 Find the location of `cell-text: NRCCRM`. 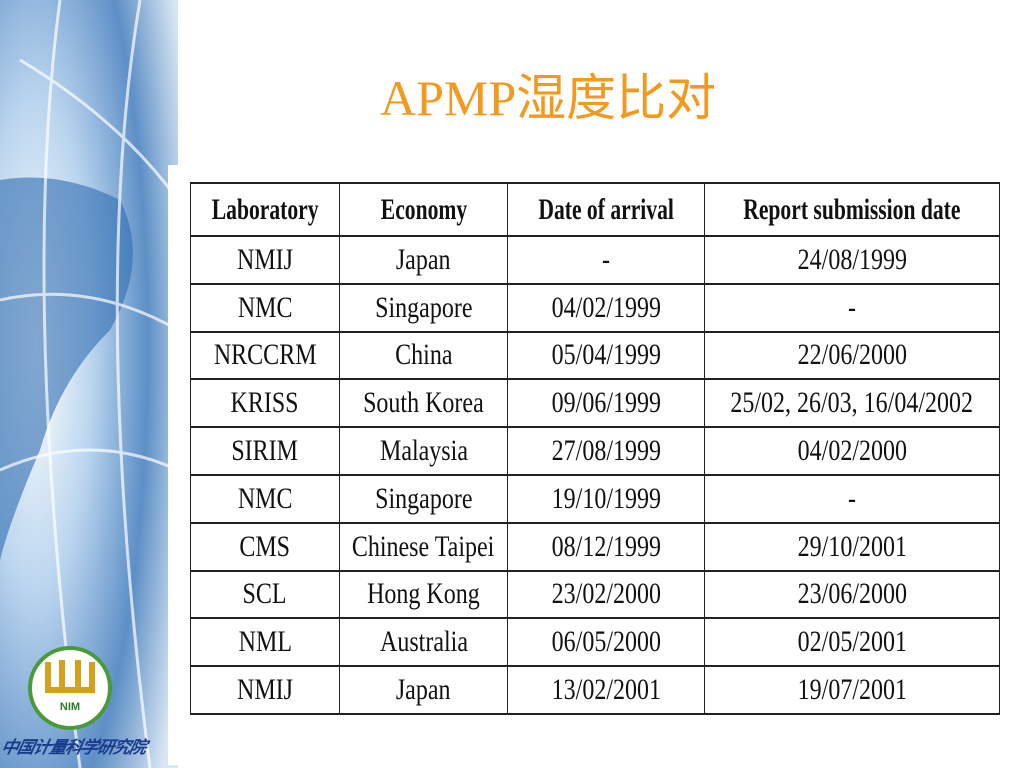

cell-text: NRCCRM is located at coordinates (265, 355).